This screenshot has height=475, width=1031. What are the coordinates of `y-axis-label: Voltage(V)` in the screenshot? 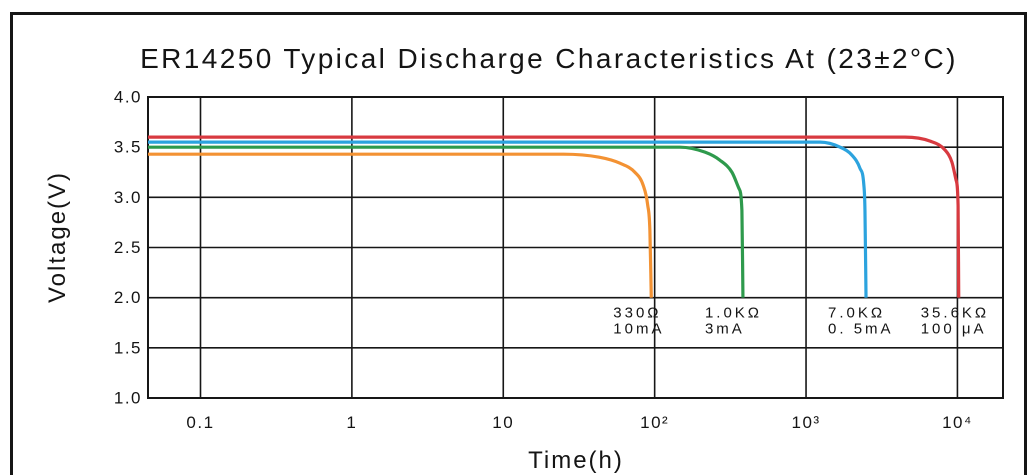 It's located at (57, 237).